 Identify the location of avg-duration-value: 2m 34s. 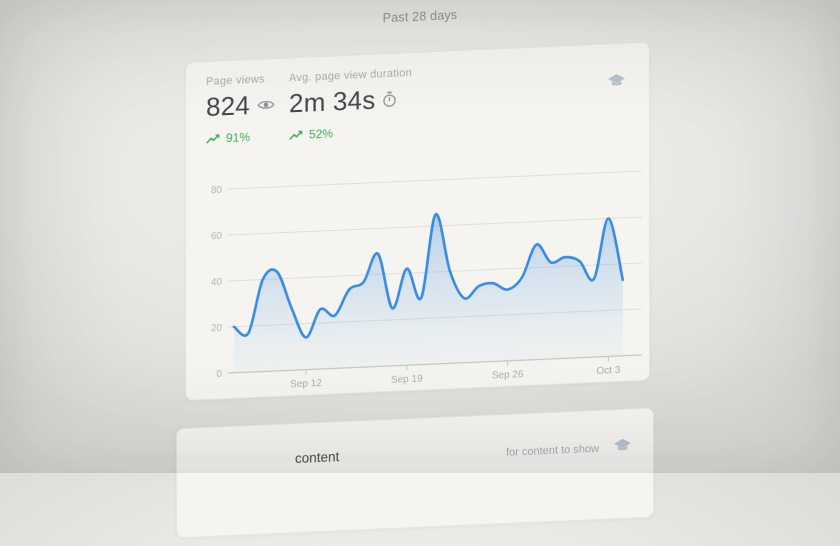
(332, 101).